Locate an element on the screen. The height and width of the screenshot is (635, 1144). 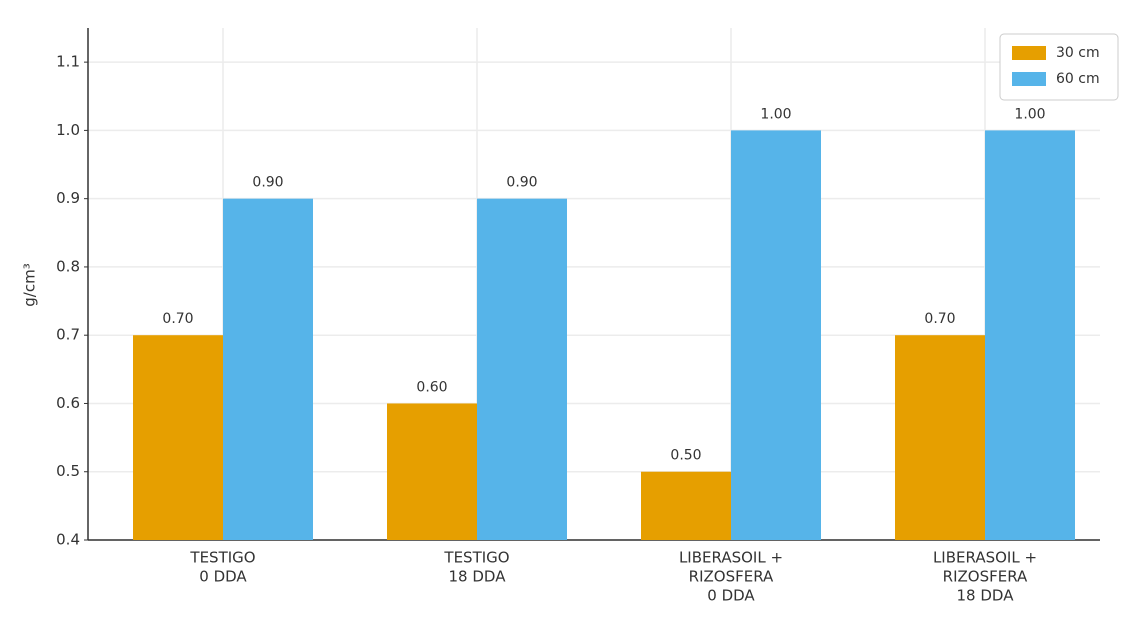
legend-label: 30 cm is located at coordinates (1078, 53).